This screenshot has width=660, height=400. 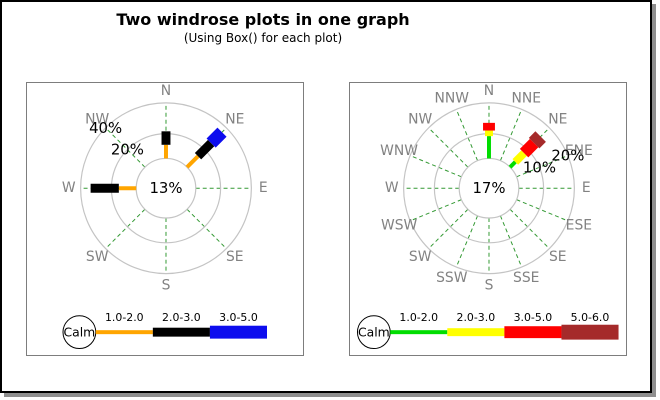 What do you see at coordinates (467, 135) in the screenshot?
I see `spoke-NNW` at bounding box center [467, 135].